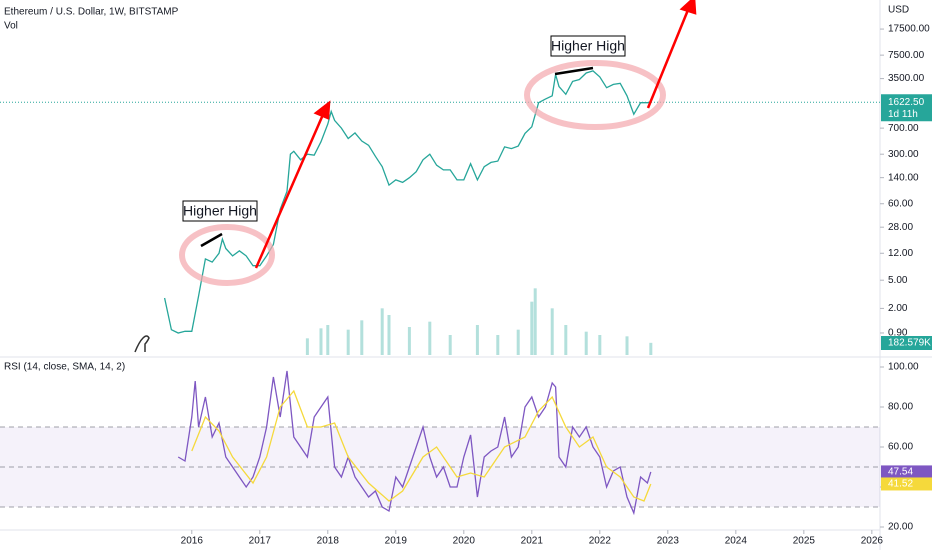  I want to click on x-tick-label: 2025, so click(804, 541).